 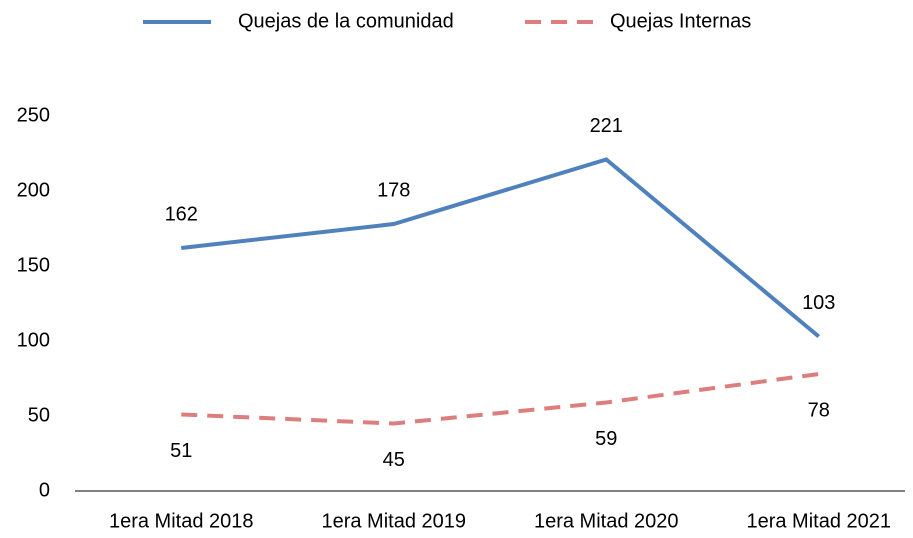 I want to click on x-tick-label: 1era Mitad 2019, so click(x=393, y=521).